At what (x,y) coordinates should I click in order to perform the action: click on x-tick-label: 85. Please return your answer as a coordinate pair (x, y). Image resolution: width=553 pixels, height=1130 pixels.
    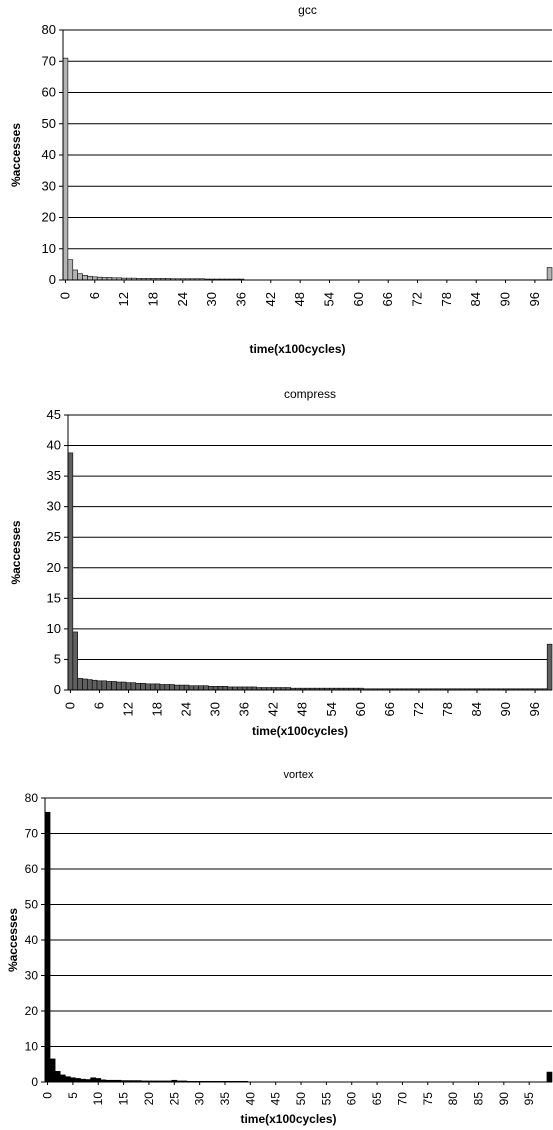
    Looking at the image, I should click on (478, 1099).